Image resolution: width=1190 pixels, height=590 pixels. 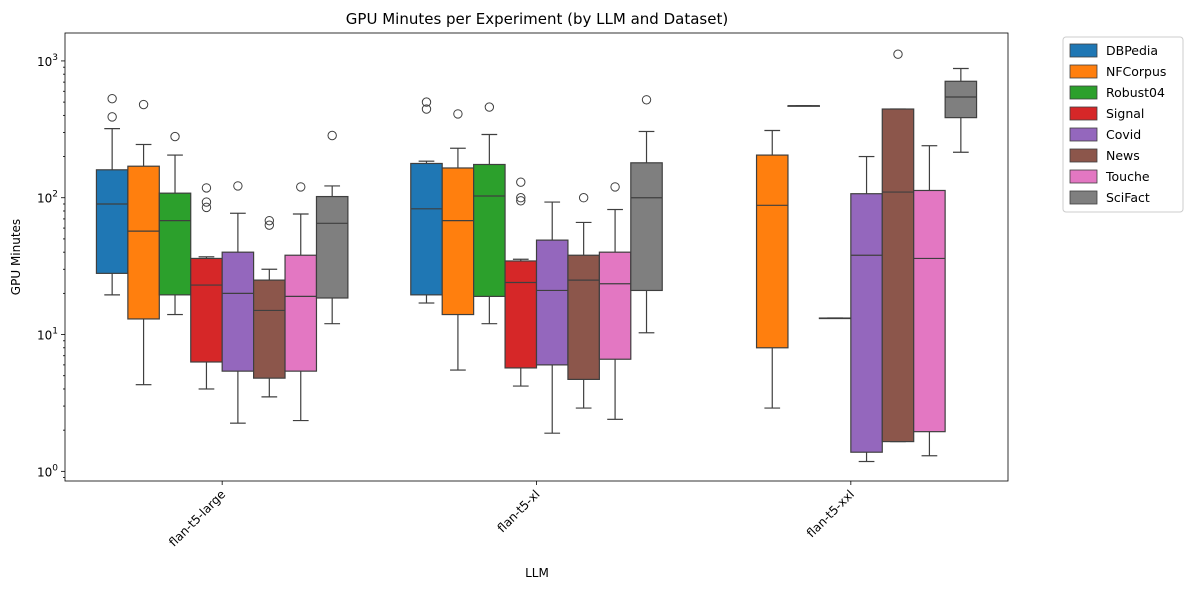 I want to click on box-signal-flan-t5-xxl, so click(x=835, y=318).